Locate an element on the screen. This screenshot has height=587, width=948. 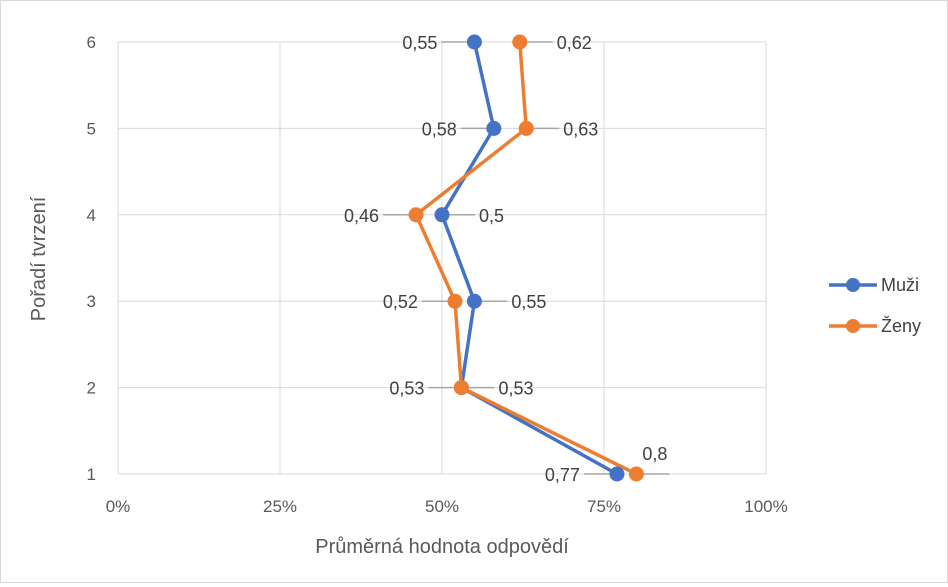
x-tick-label: 0% is located at coordinates (118, 506).